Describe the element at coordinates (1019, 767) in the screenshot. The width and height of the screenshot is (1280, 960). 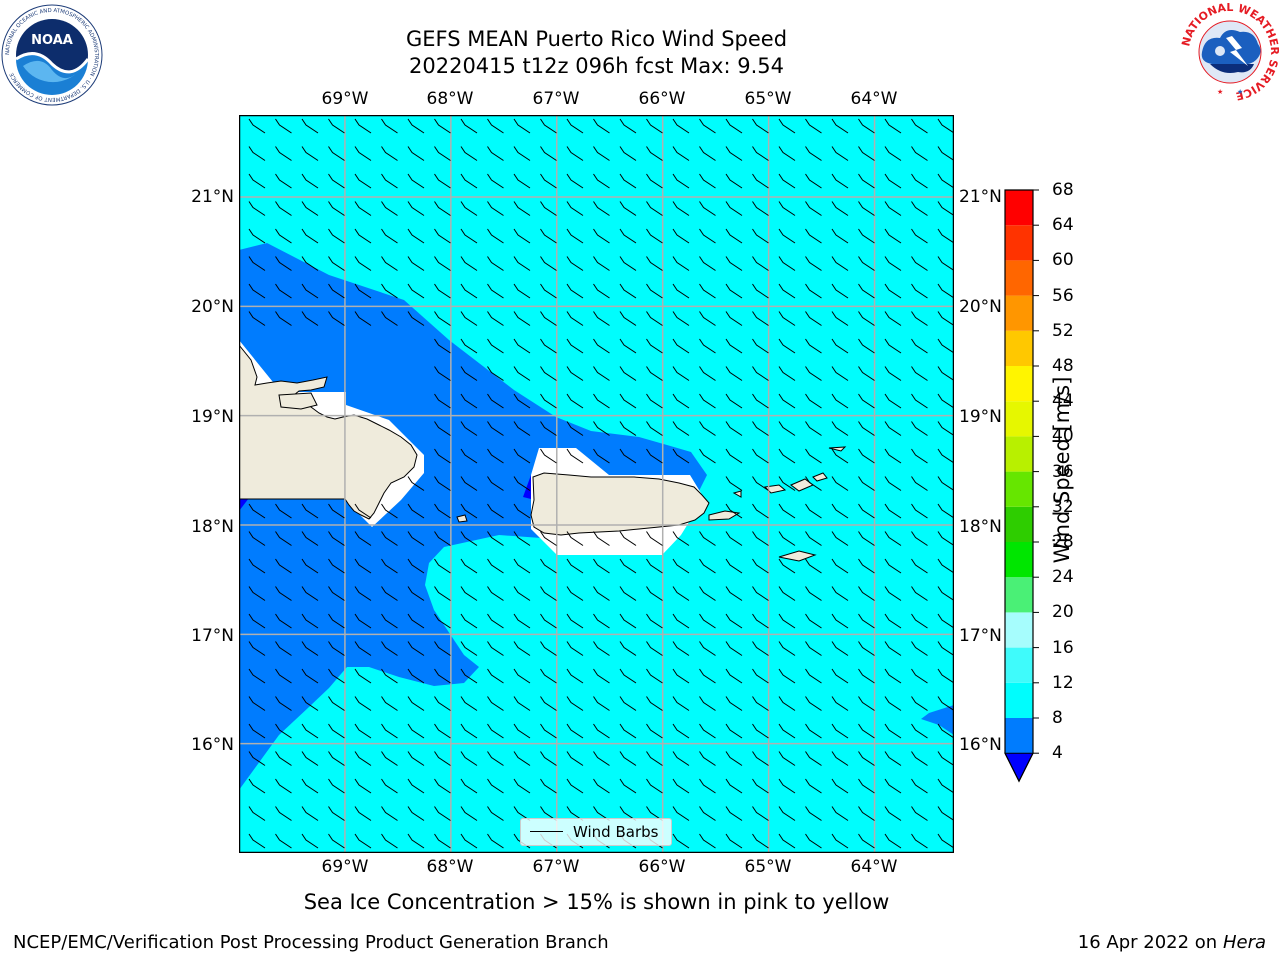
I see `colorbar-under-arrow` at that location.